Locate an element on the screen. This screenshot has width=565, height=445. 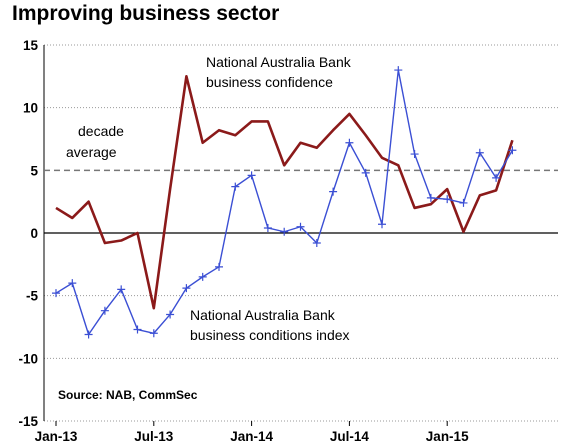
y-tick-label: 15 is located at coordinates (31, 45).